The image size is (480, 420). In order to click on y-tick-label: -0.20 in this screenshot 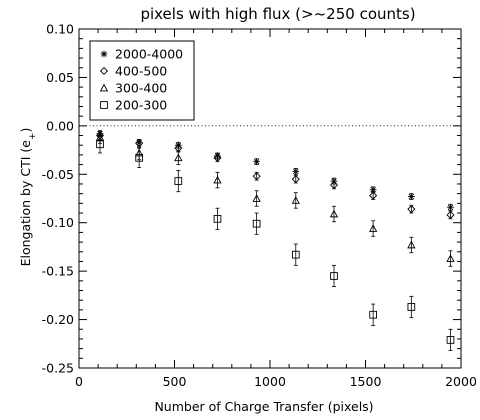, I will do `click(58, 319)`.